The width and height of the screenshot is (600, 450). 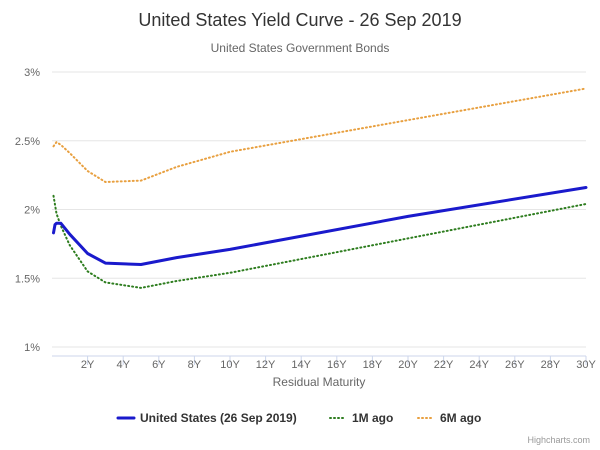 I want to click on x-tick-label: 24Y, so click(x=479, y=365).